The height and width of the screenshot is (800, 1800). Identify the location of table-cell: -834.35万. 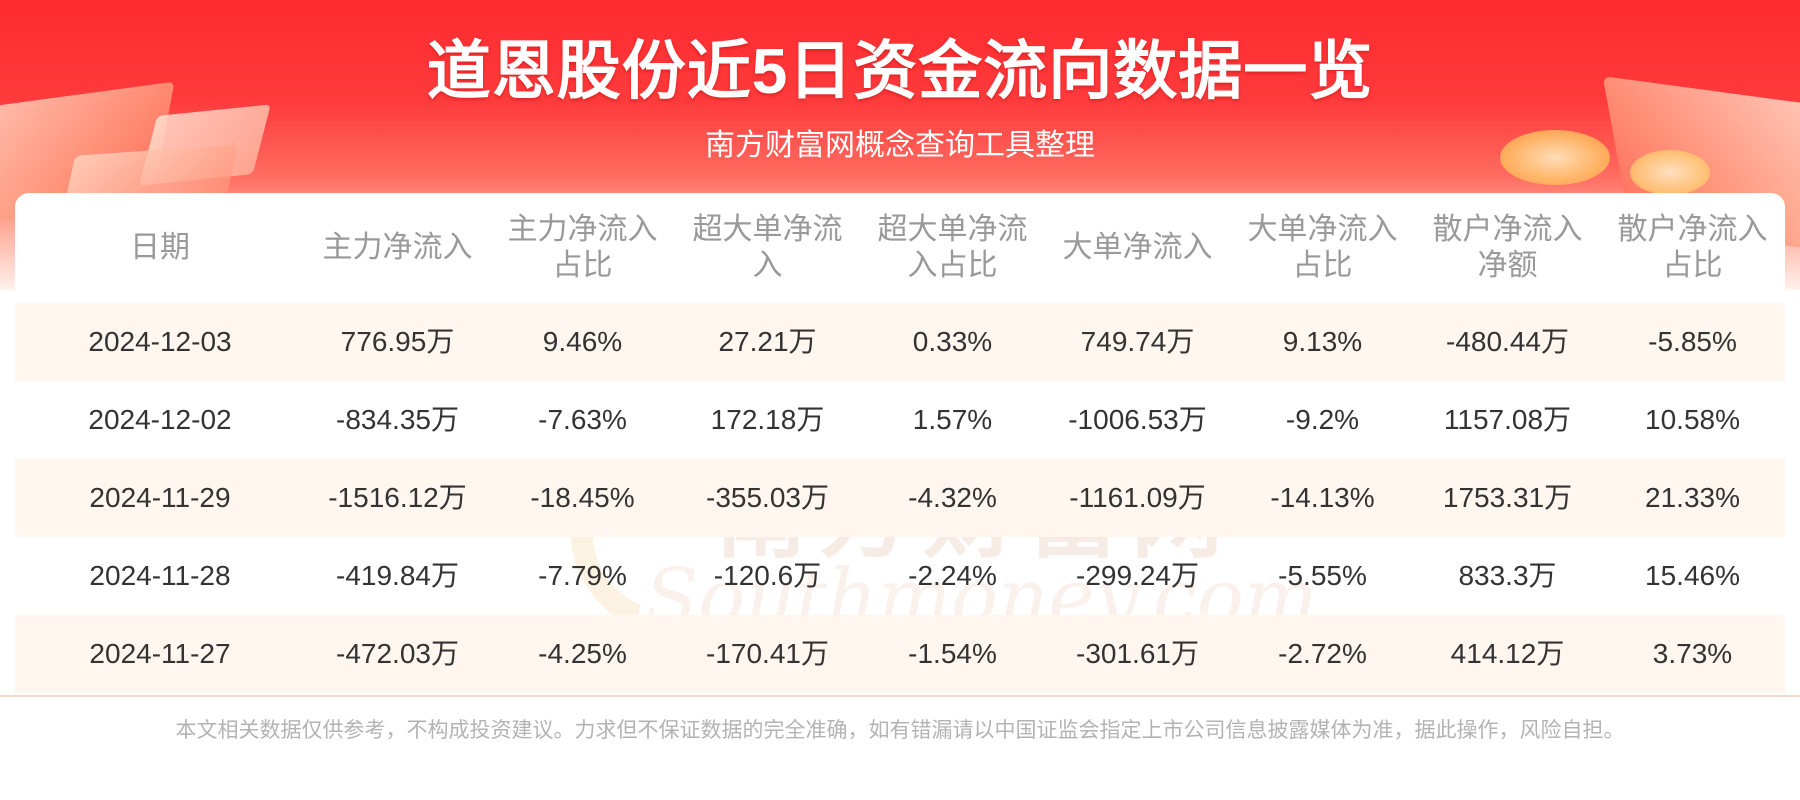
(397, 419).